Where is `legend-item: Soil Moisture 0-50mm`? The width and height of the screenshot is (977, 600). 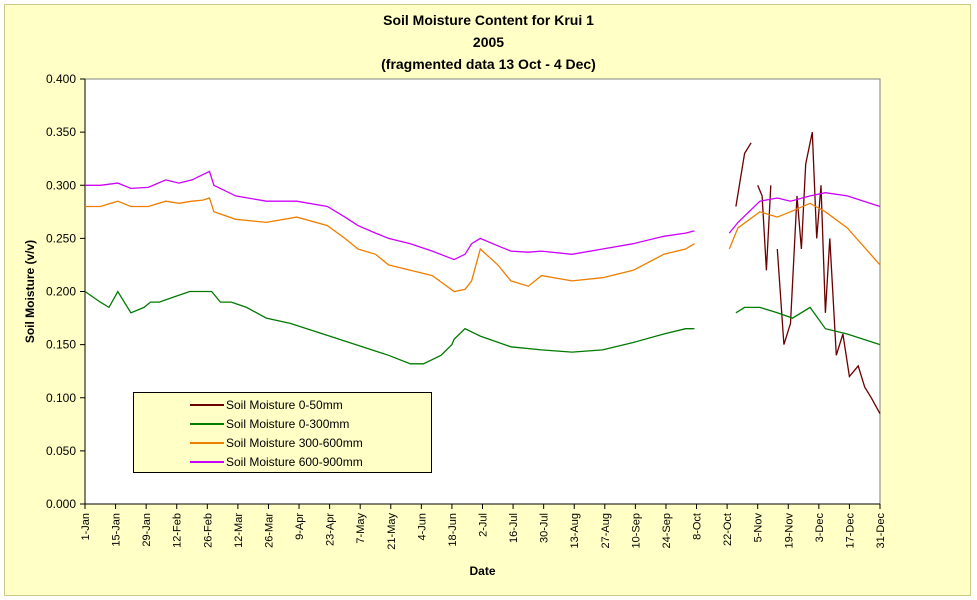 legend-item: Soil Moisture 0-50mm is located at coordinates (282, 405).